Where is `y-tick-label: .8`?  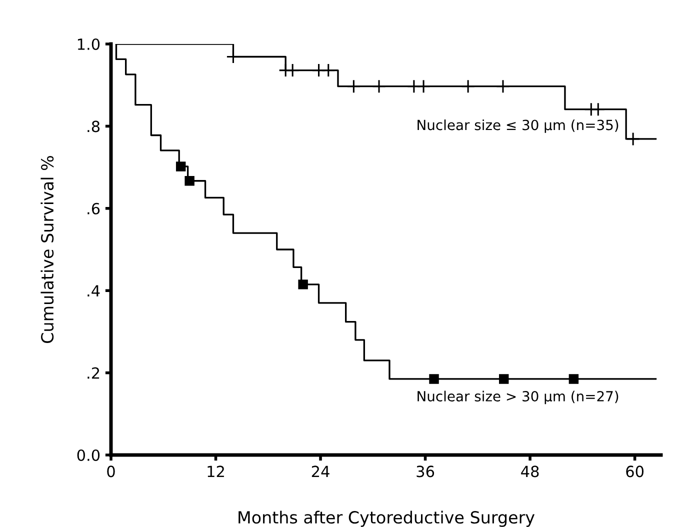
y-tick-label: .8 is located at coordinates (94, 126).